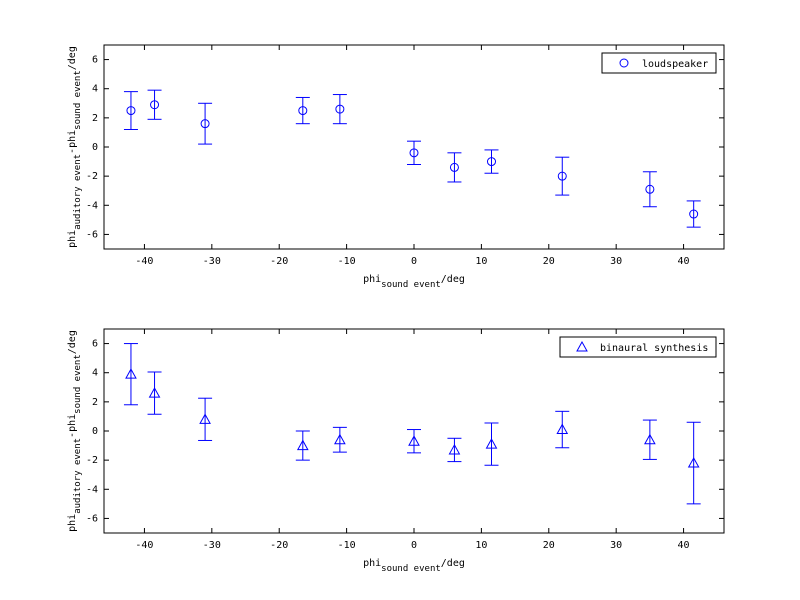 The image size is (800, 600). Describe the element at coordinates (654, 348) in the screenshot. I see `legend-label: binaural synthesis` at that location.